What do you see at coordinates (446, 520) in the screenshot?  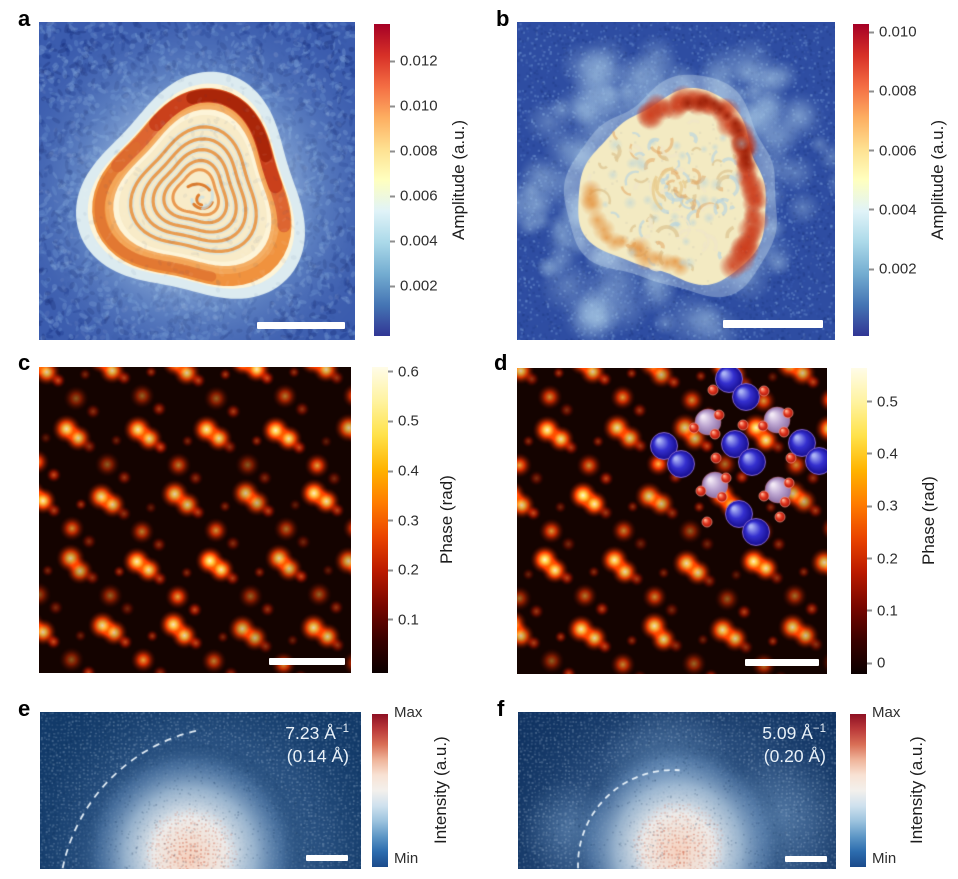 I see `colorbar-c-axis-label: Phase (rad)` at bounding box center [446, 520].